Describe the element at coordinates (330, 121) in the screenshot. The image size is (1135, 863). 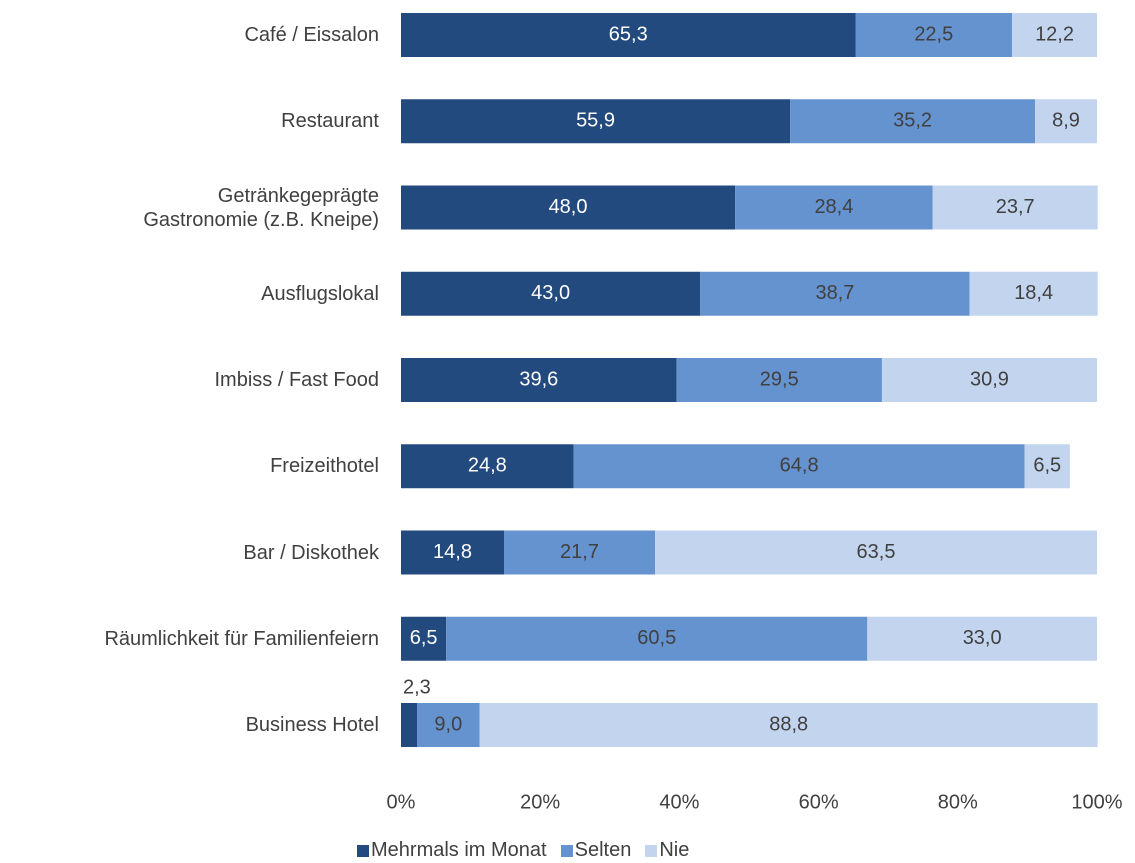
I see `category-label: Restaurant` at that location.